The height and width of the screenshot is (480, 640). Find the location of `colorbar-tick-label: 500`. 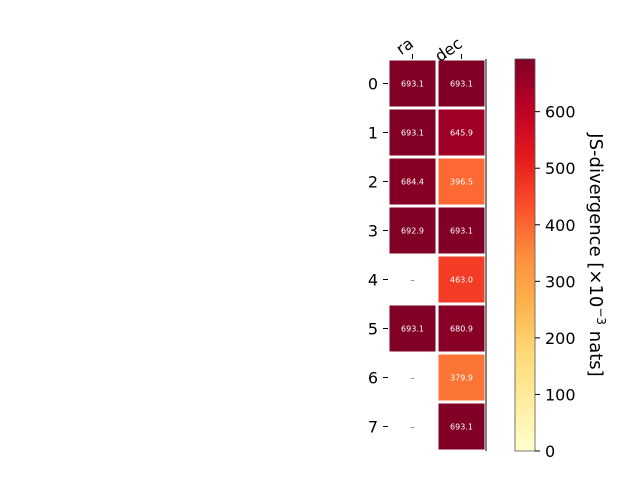

colorbar-tick-label: 500 is located at coordinates (560, 168).